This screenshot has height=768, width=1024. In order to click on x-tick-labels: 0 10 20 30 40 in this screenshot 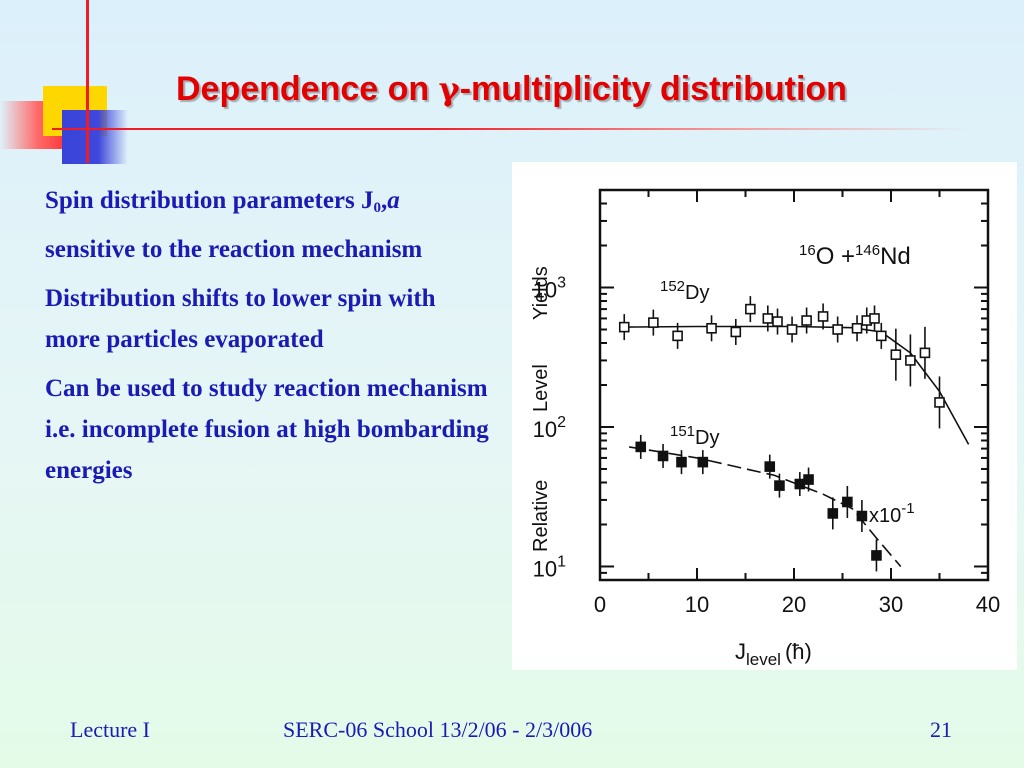, I will do `click(797, 604)`.